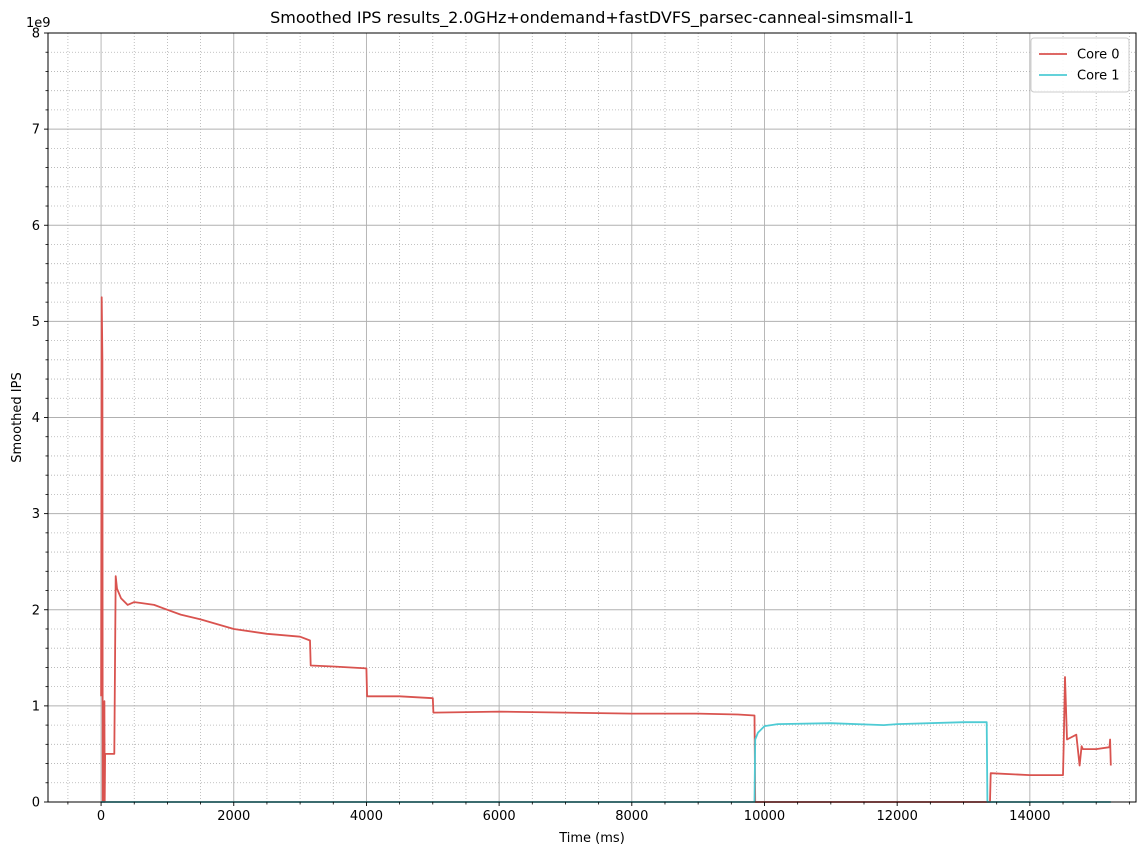  I want to click on y-tick-label: 2, so click(36, 610).